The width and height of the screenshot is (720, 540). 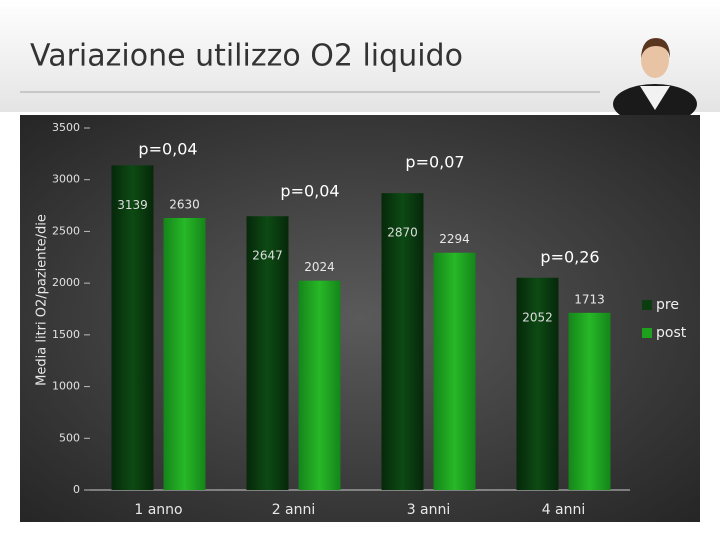 I want to click on value-label: 2630, so click(x=184, y=204).